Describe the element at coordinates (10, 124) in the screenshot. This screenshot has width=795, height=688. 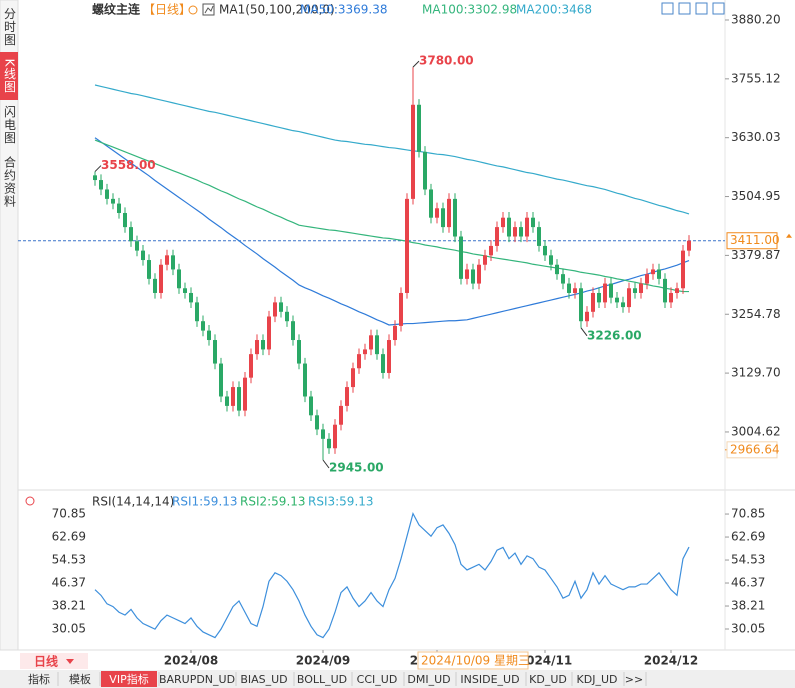
I see `sidebar-tab: 闪电图` at that location.